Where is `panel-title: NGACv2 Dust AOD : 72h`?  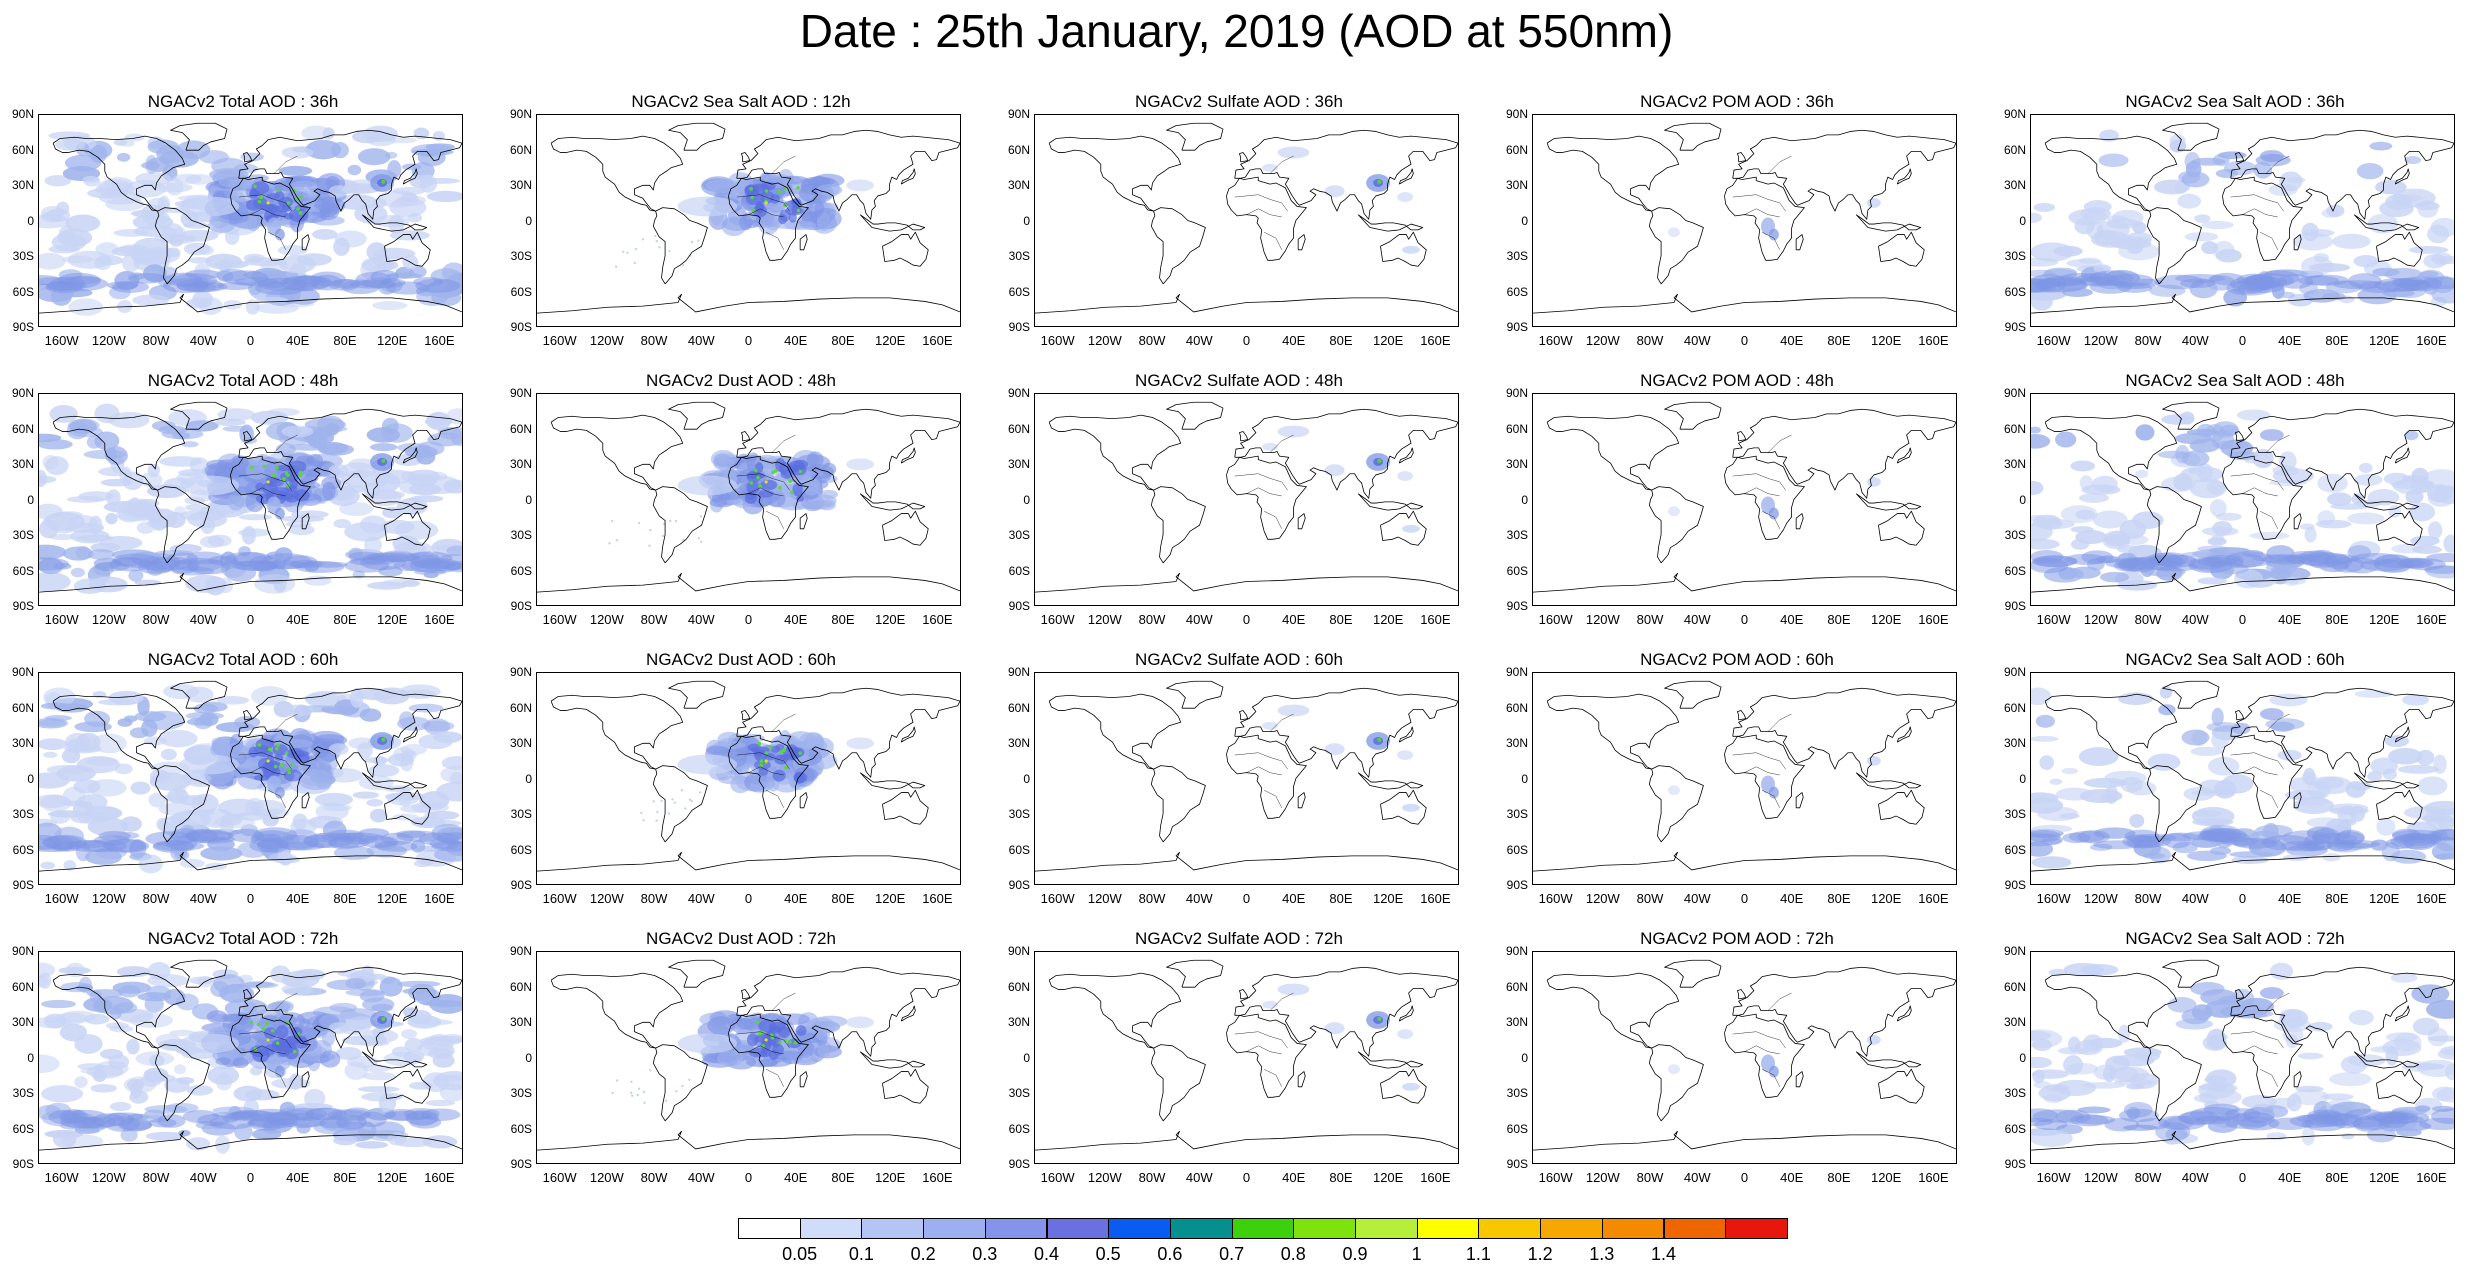
panel-title: NGACv2 Dust AOD : 72h is located at coordinates (741, 938).